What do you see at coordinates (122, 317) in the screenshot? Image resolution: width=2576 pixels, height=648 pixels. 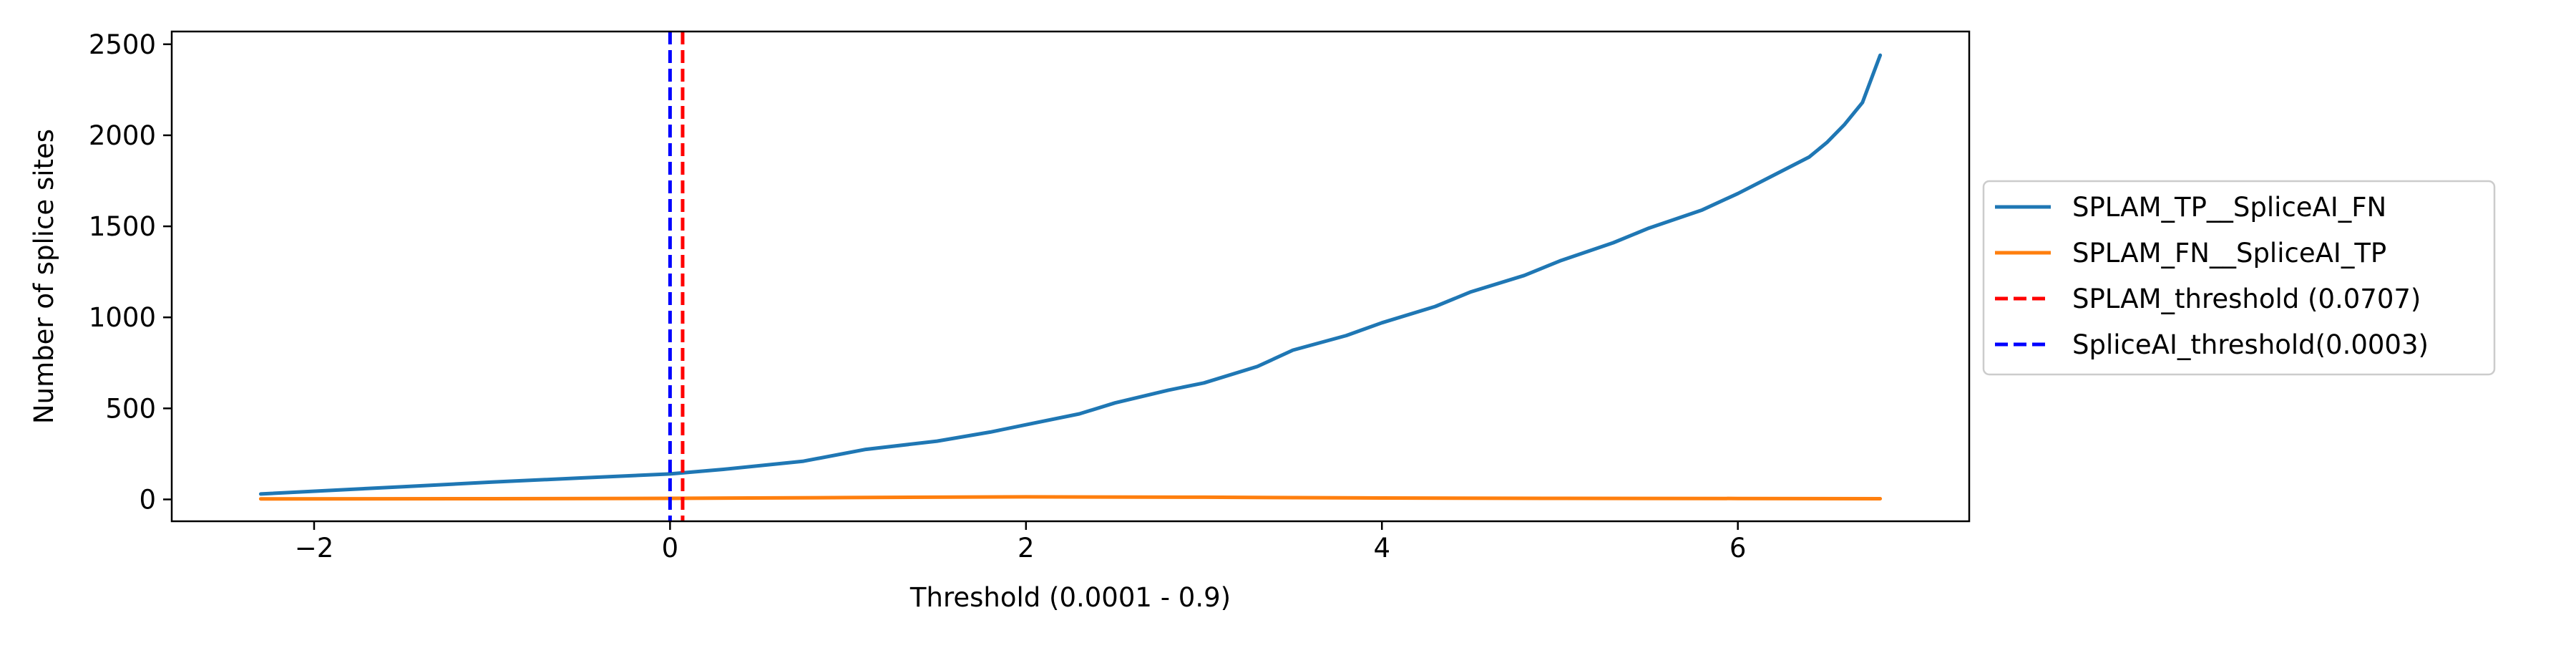 I see `y-tick-label: 1000` at bounding box center [122, 317].